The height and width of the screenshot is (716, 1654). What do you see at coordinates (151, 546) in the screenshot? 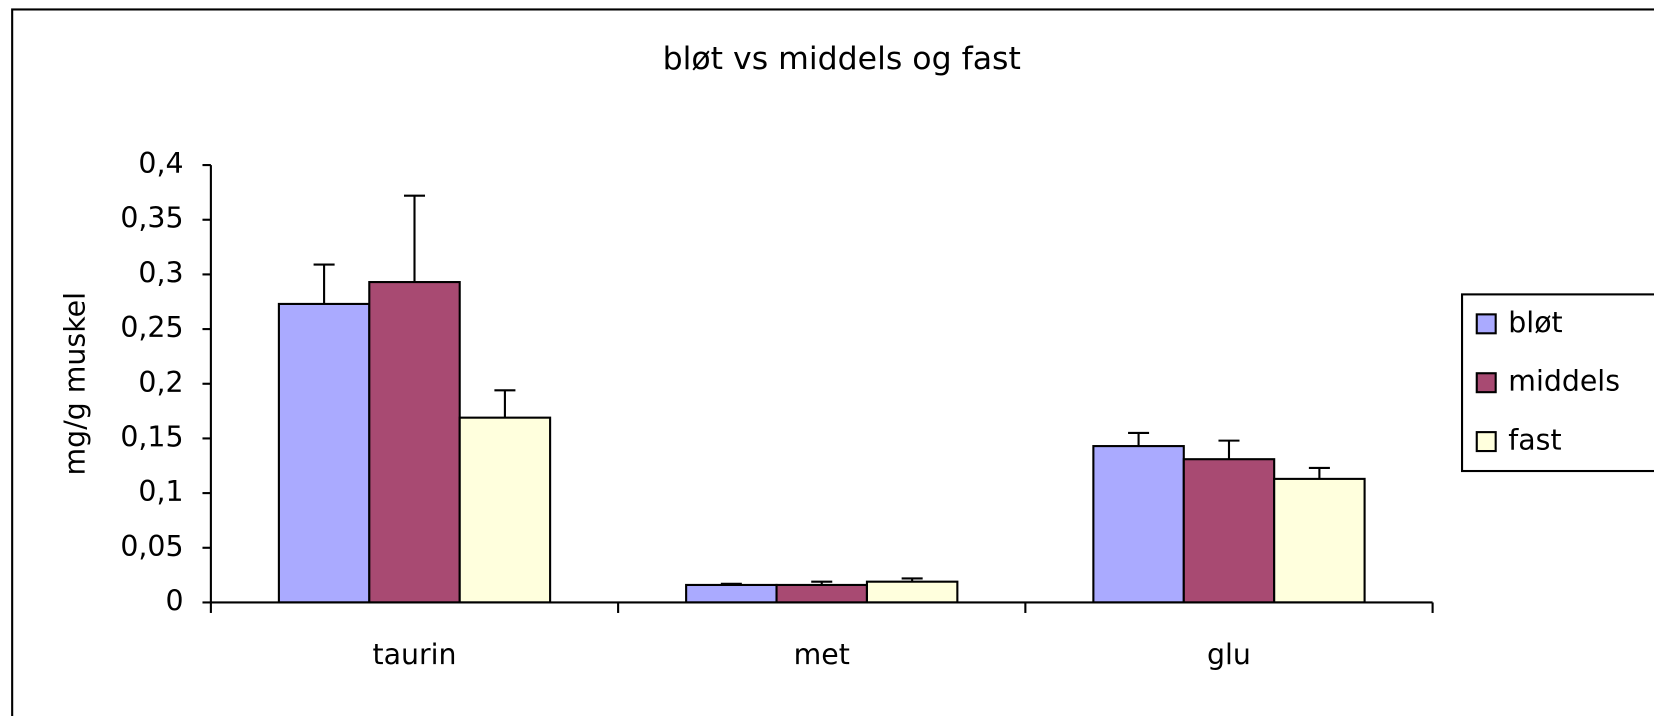
I see `y-tick-label: 0,05` at bounding box center [151, 546].